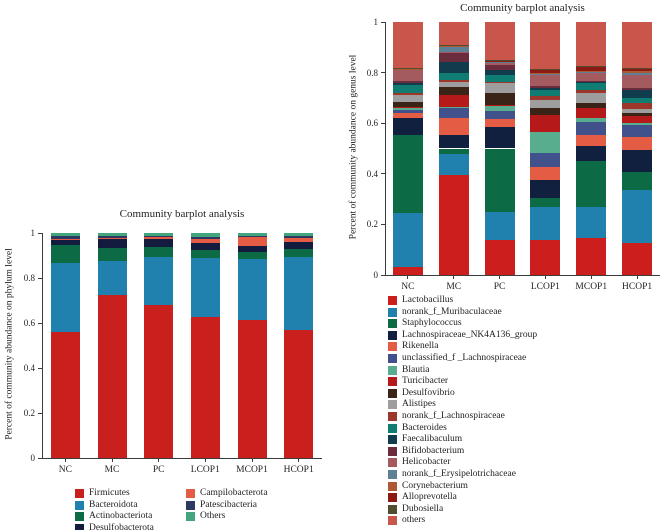 This screenshot has width=666, height=530. I want to click on bar-segment-dubosiella, so click(591, 67).